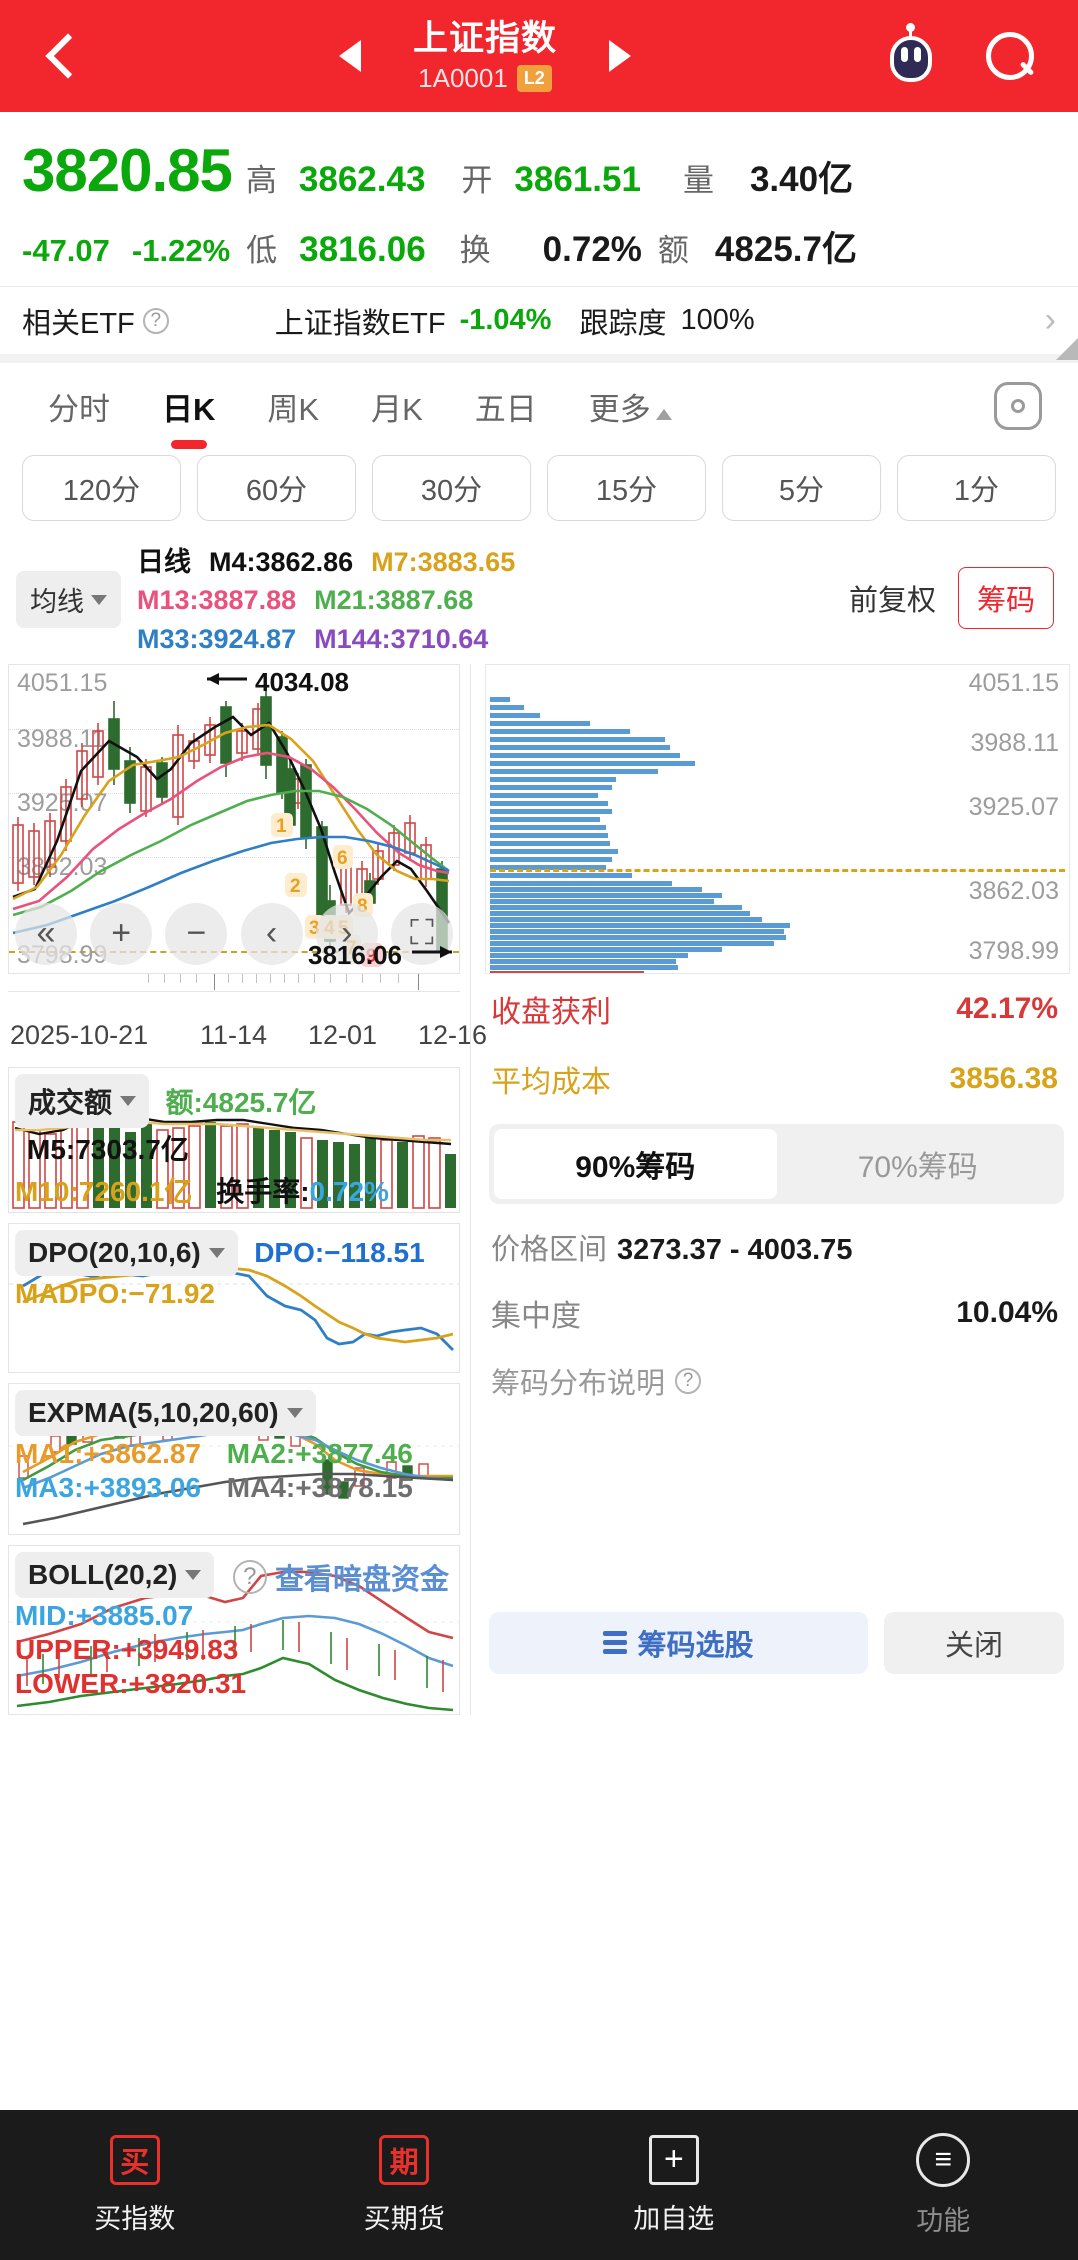  I want to click on turnover-value: 0.72%, so click(592, 249).